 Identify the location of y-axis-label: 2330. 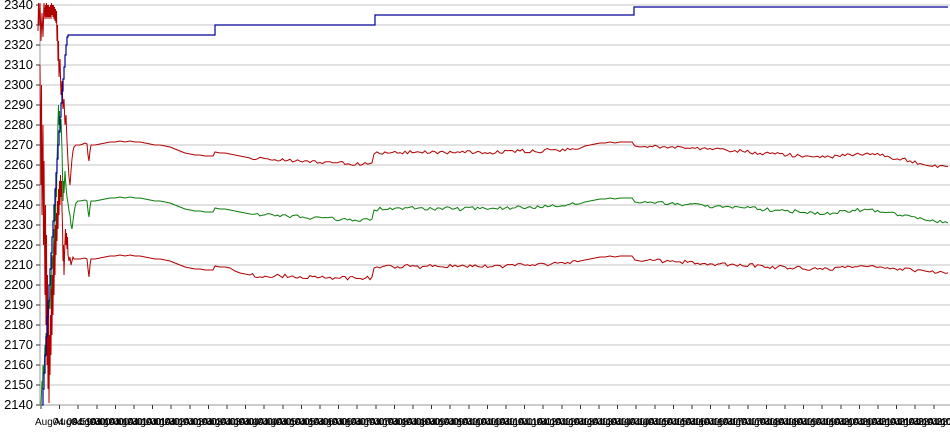
(18, 24).